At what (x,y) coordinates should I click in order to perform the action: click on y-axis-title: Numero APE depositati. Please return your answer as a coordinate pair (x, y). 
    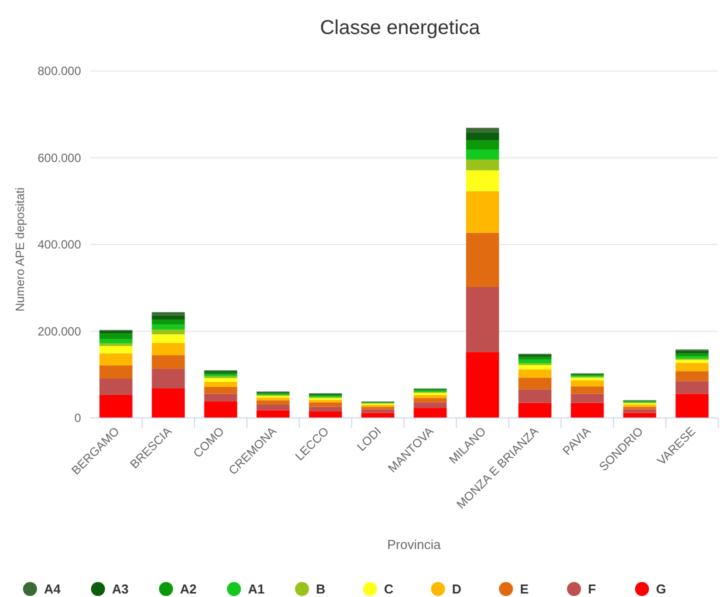
    Looking at the image, I should click on (20, 249).